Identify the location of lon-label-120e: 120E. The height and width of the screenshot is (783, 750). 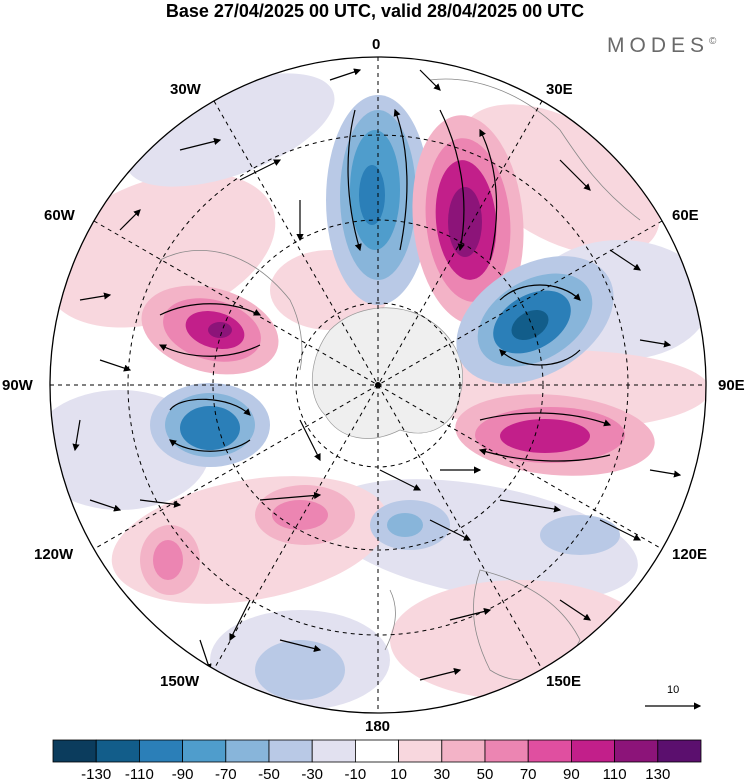
(690, 554).